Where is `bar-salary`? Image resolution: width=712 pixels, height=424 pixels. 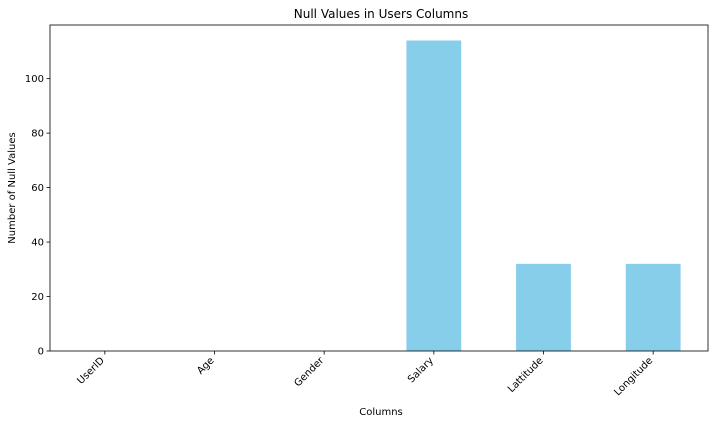
bar-salary is located at coordinates (434, 196).